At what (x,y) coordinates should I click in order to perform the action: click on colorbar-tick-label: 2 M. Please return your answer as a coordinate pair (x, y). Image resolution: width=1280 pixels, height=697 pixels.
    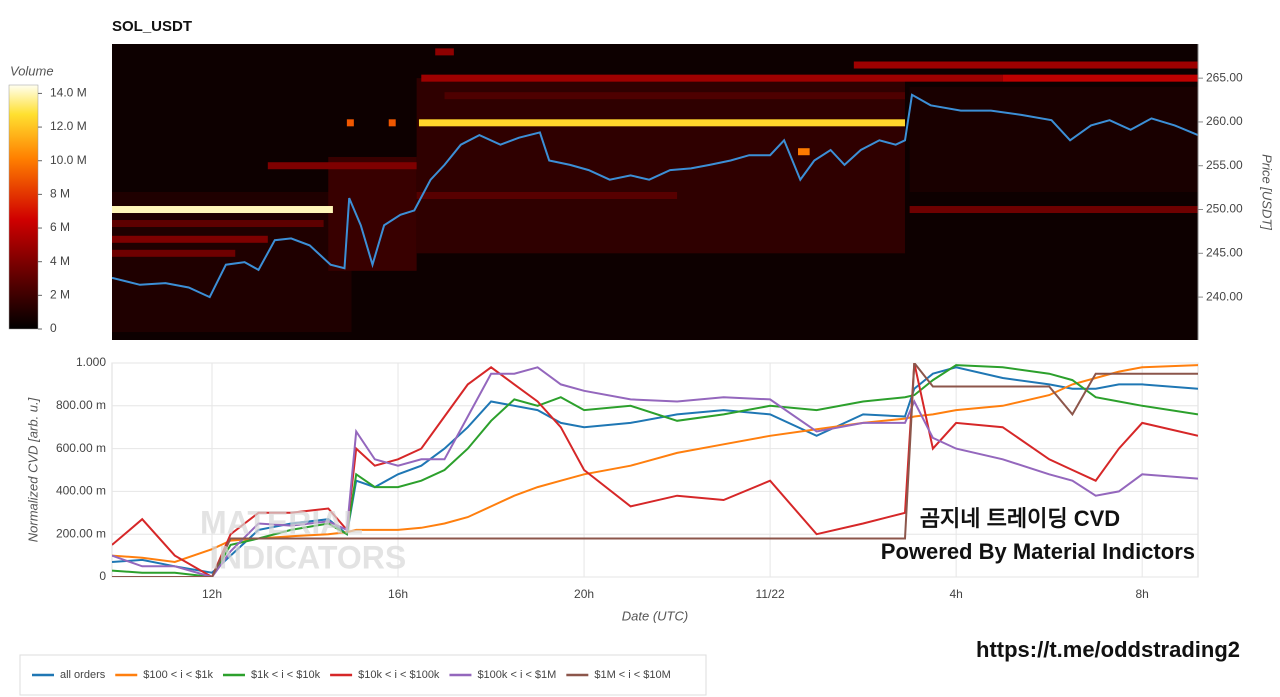
    Looking at the image, I should click on (60, 295).